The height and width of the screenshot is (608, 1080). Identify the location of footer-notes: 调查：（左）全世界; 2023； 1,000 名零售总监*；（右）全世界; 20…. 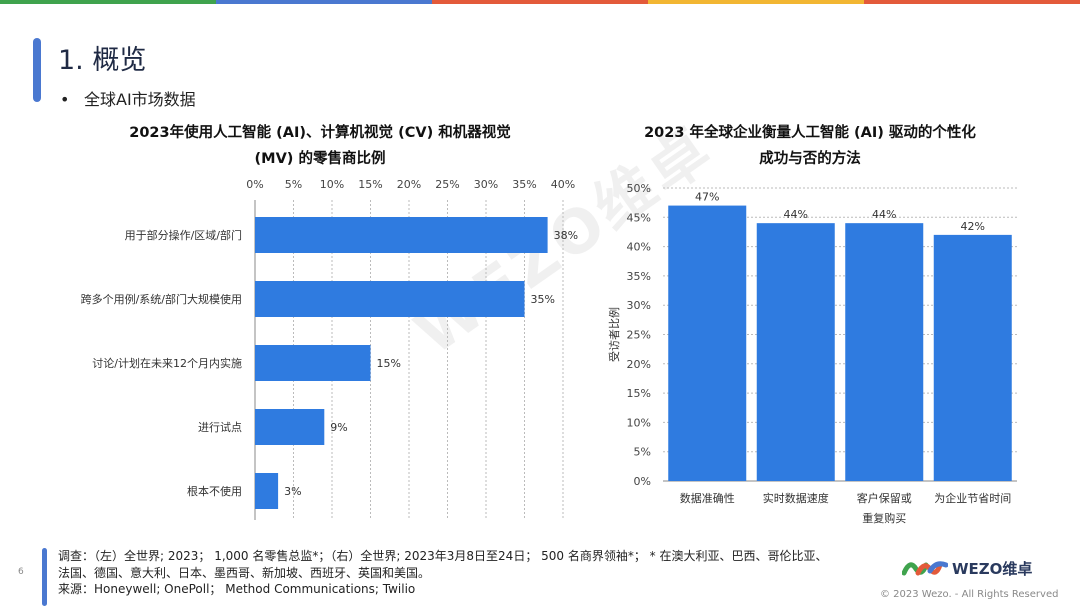
(478, 573).